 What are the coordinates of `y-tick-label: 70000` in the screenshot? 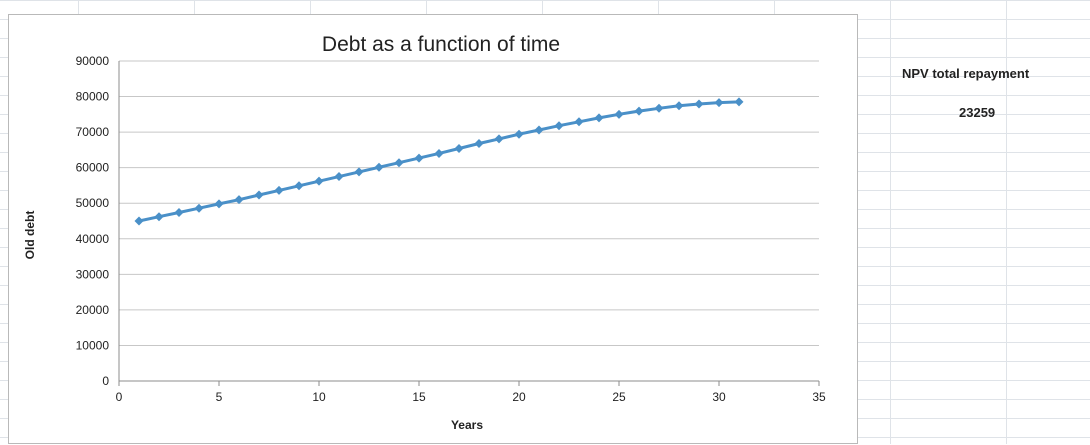 It's located at (93, 132).